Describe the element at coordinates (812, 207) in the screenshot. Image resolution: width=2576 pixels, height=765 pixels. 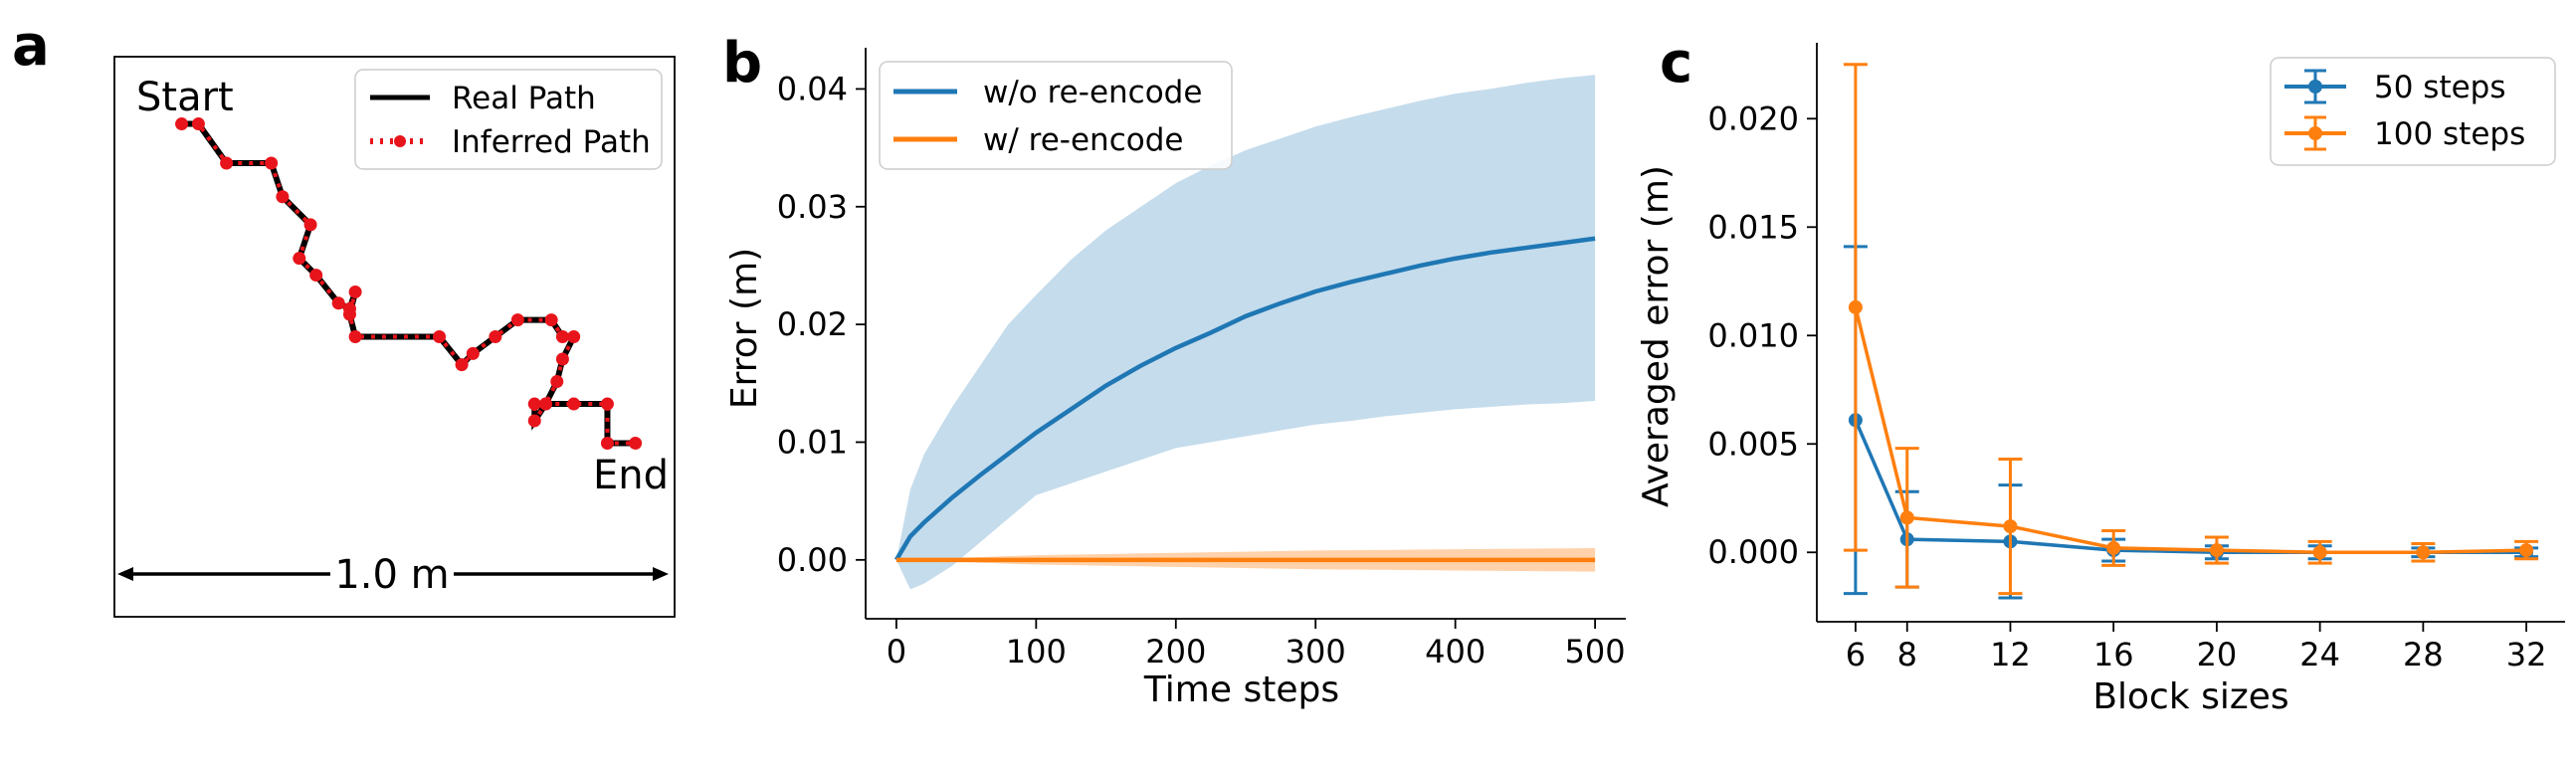
I see `b-ytick: 0.03` at that location.